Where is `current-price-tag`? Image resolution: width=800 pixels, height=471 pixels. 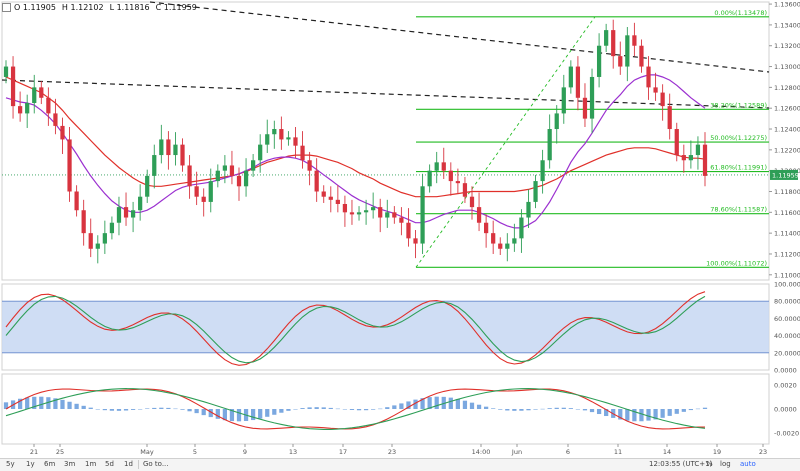 current-price-tag is located at coordinates (784, 174).